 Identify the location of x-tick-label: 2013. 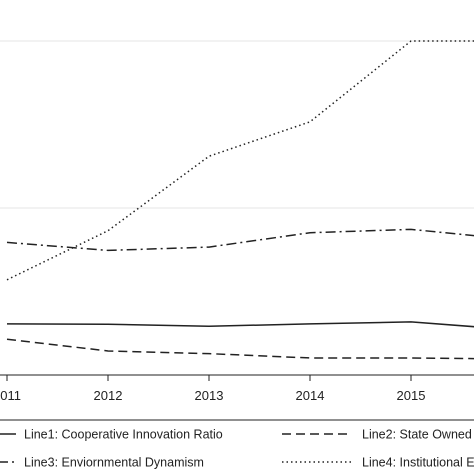
(209, 395).